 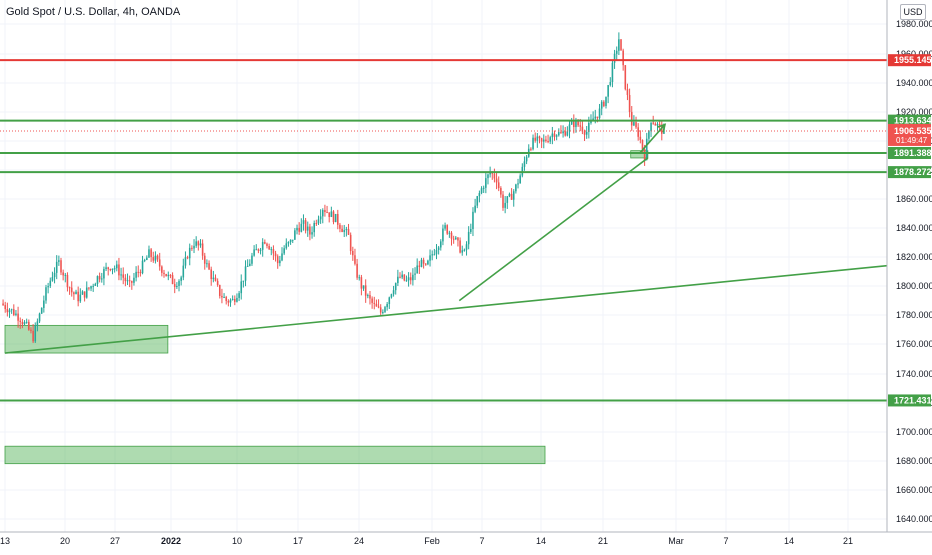 I want to click on x-tick-label: 17, so click(x=298, y=541).